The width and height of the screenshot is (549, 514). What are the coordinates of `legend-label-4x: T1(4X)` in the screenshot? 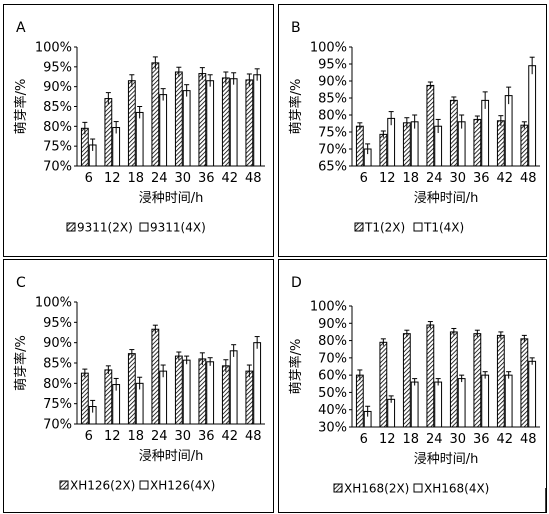 It's located at (443, 228).